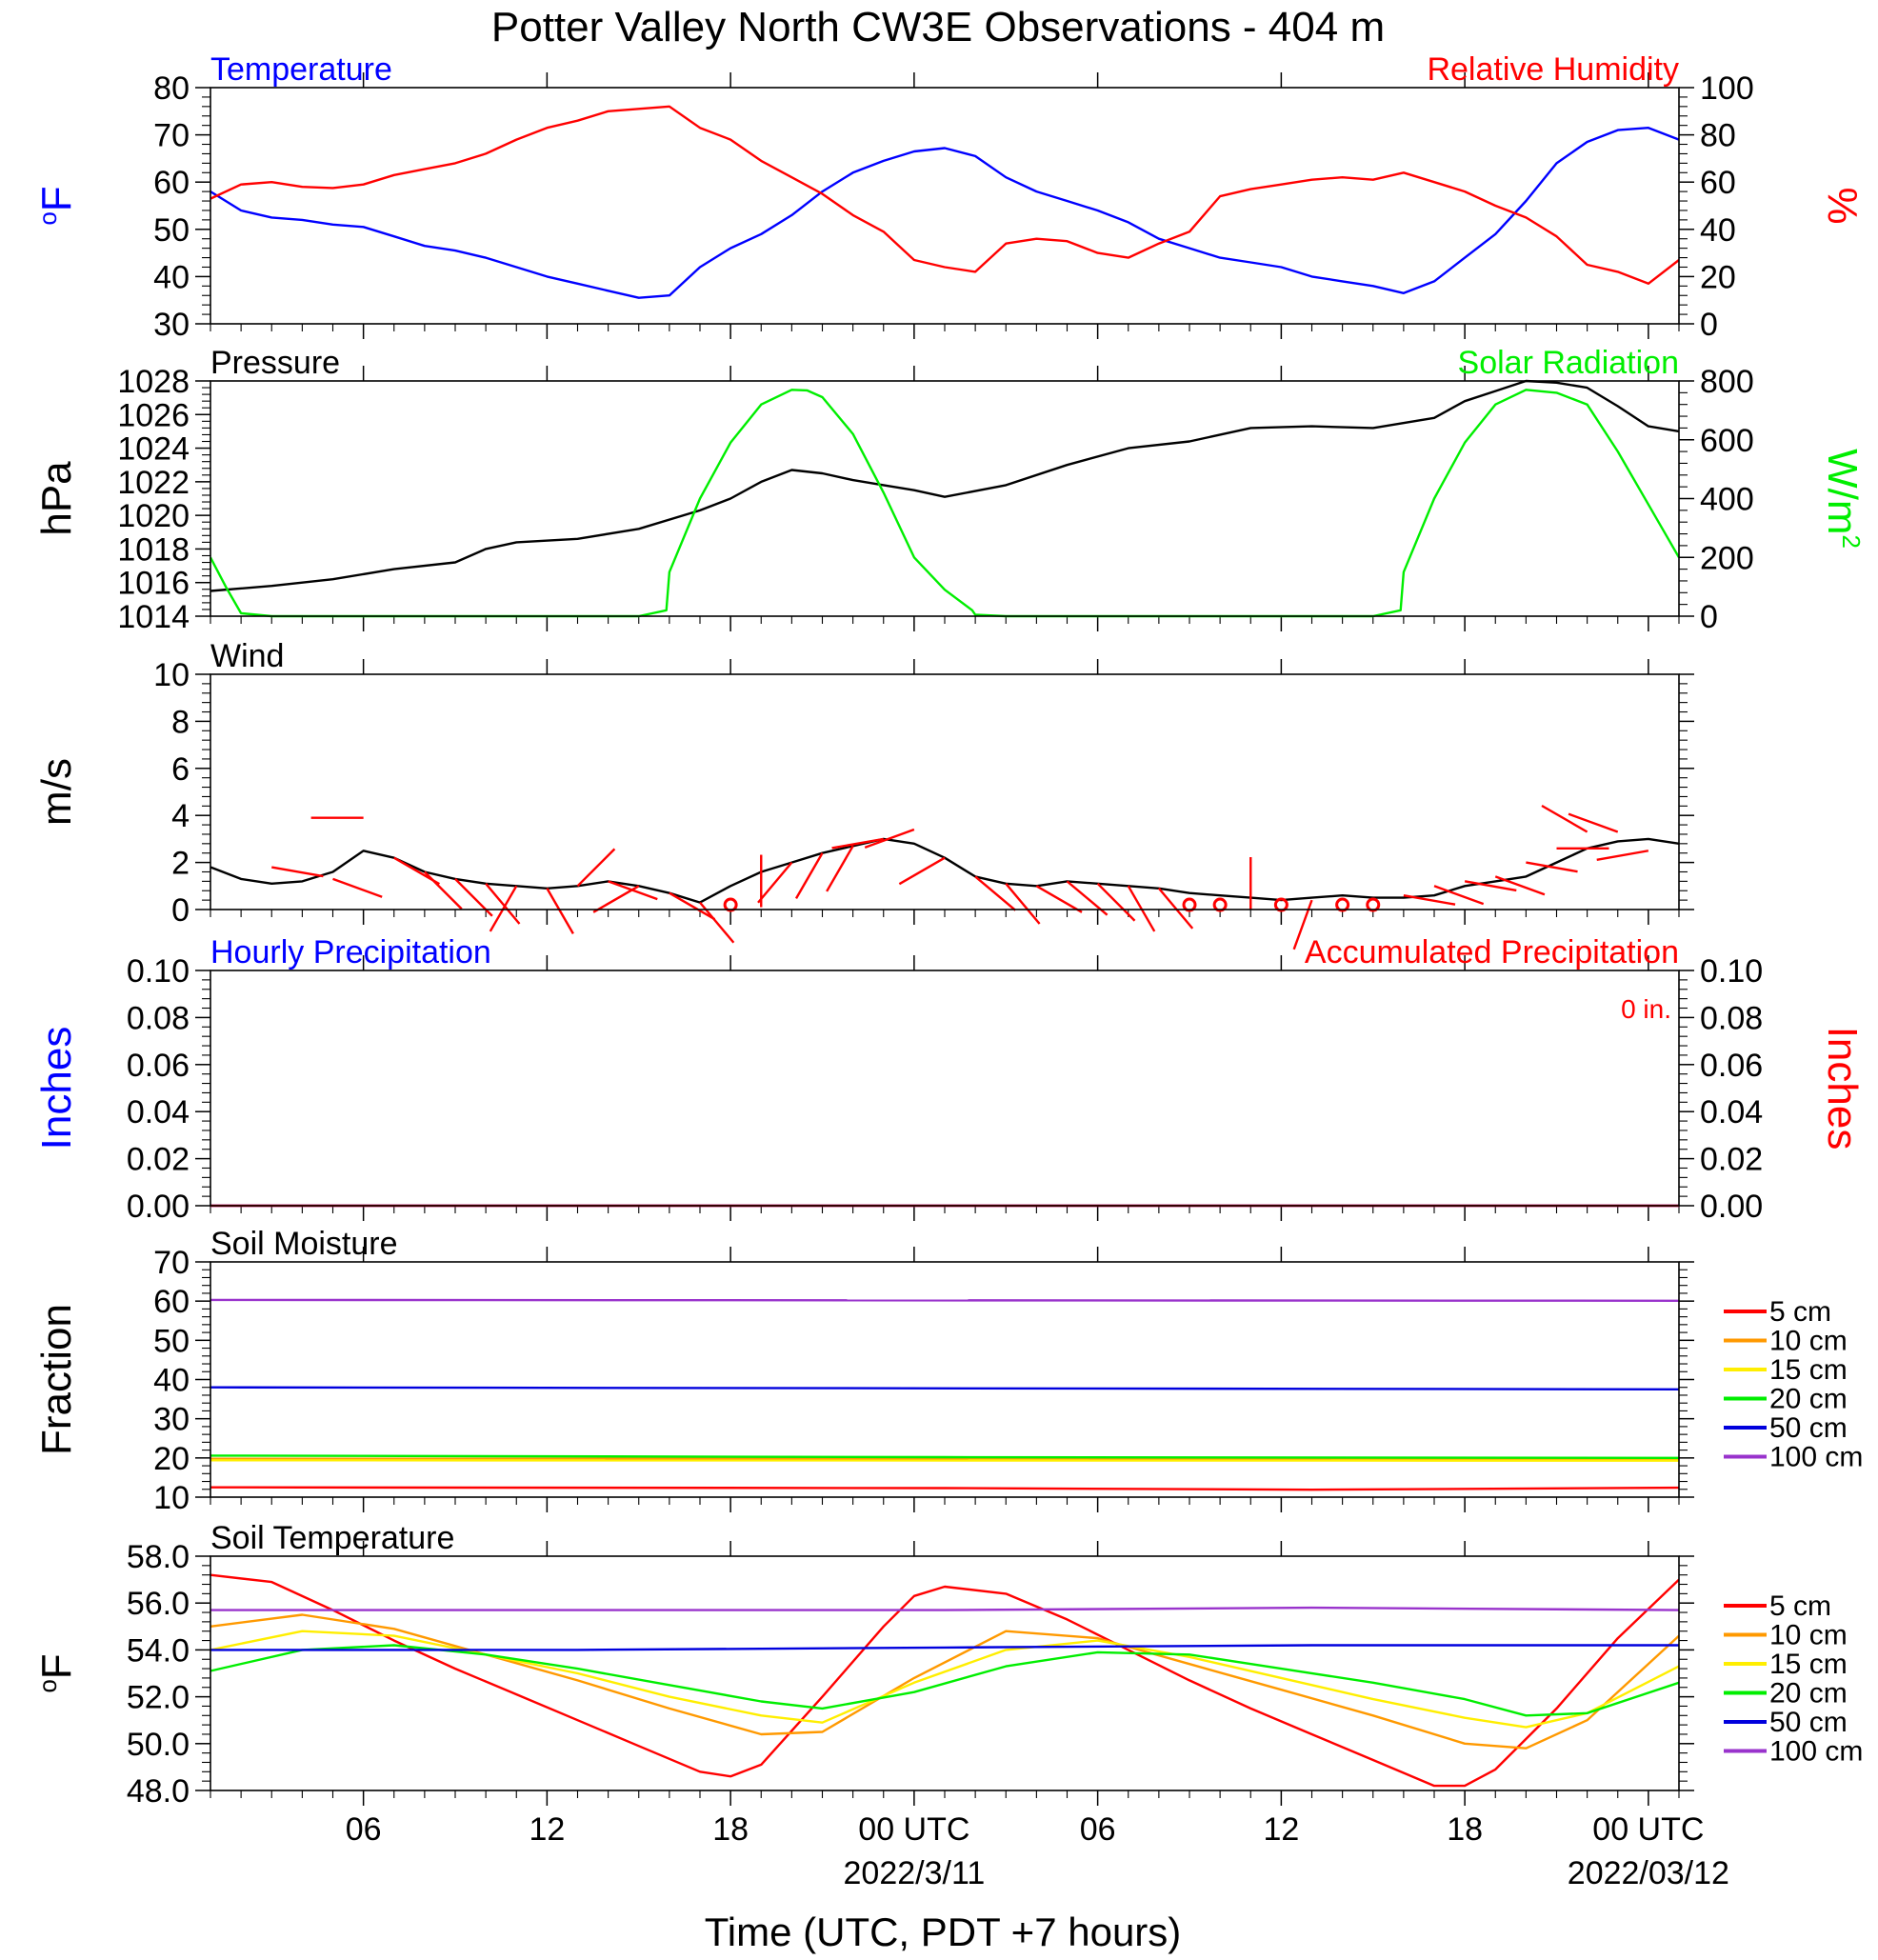  Describe the element at coordinates (1718, 230) in the screenshot. I see `y-right-tick-label: 40` at that location.